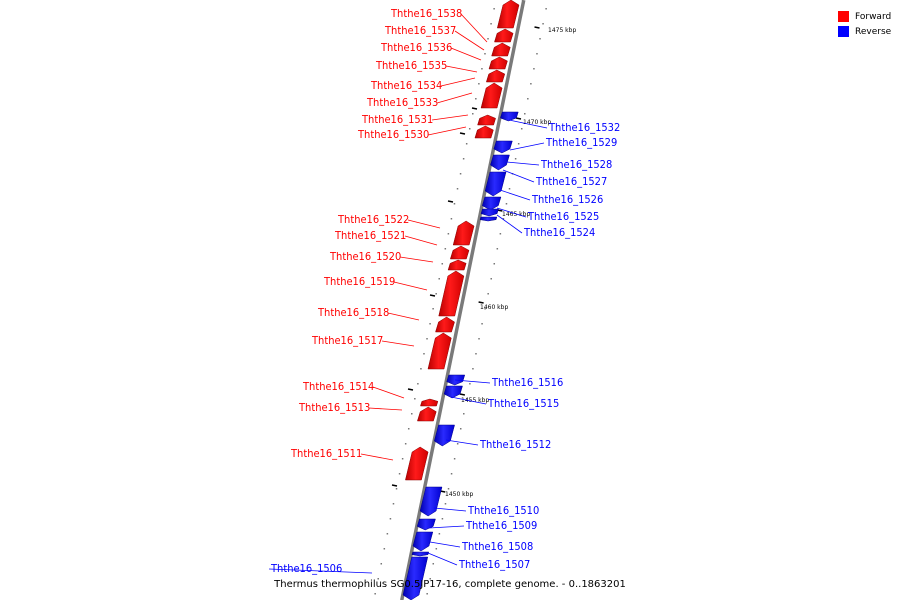  Describe the element at coordinates (492, 203) in the screenshot. I see `gene-ththe16-1526-arrow` at that location.